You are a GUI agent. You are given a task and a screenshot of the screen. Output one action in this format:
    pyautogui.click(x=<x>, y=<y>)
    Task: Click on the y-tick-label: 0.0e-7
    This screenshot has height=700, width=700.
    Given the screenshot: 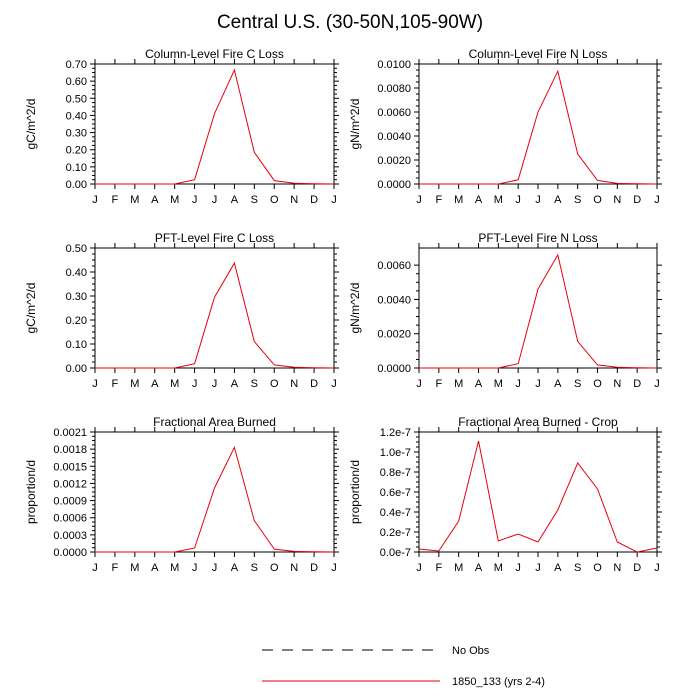 What is the action you would take?
    pyautogui.click(x=395, y=553)
    